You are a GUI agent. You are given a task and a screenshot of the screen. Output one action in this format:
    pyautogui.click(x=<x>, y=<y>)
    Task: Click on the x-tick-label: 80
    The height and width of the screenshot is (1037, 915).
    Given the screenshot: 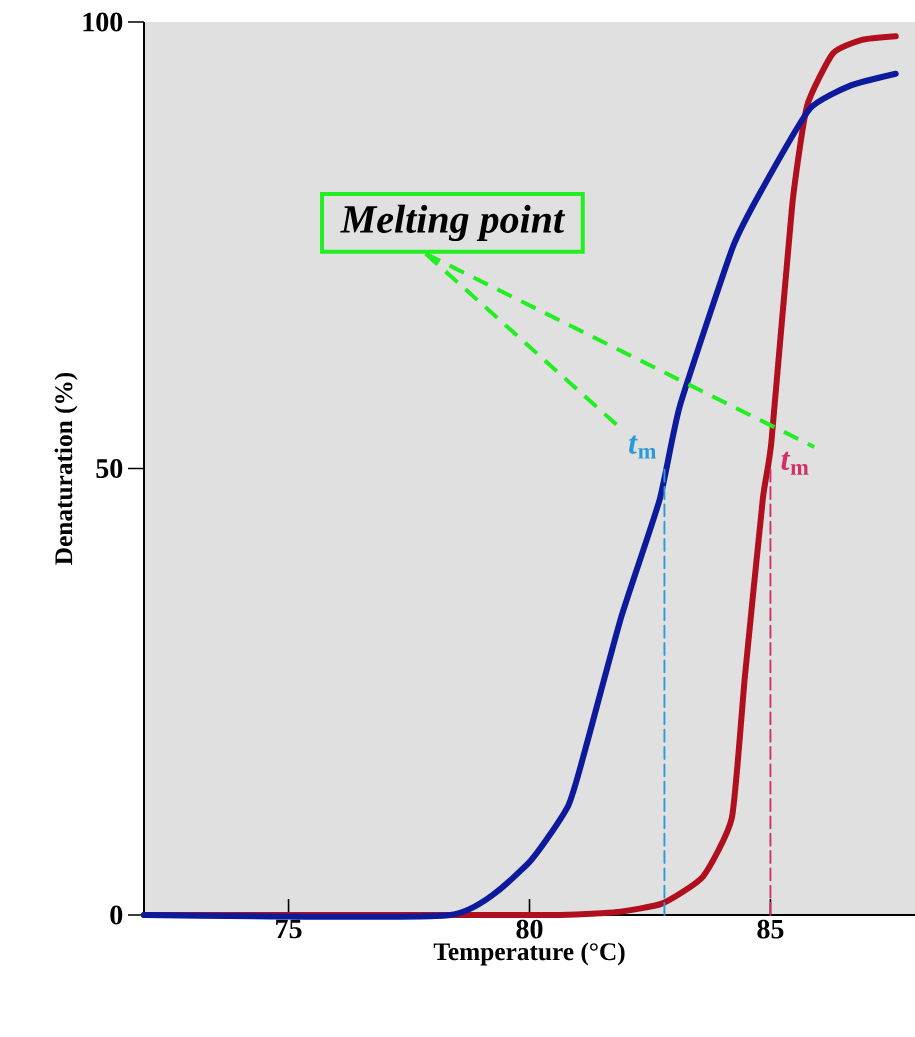 What is the action you would take?
    pyautogui.click(x=529, y=929)
    